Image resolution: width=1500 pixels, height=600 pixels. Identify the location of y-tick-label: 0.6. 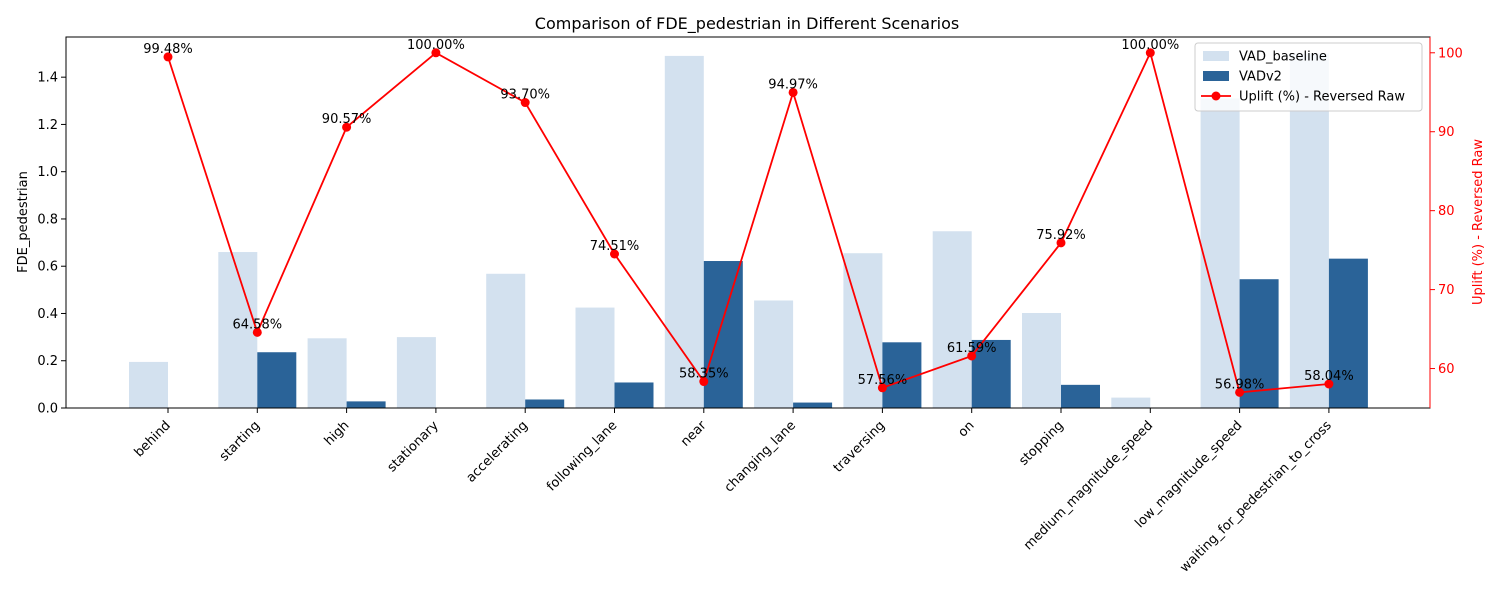
(47, 267).